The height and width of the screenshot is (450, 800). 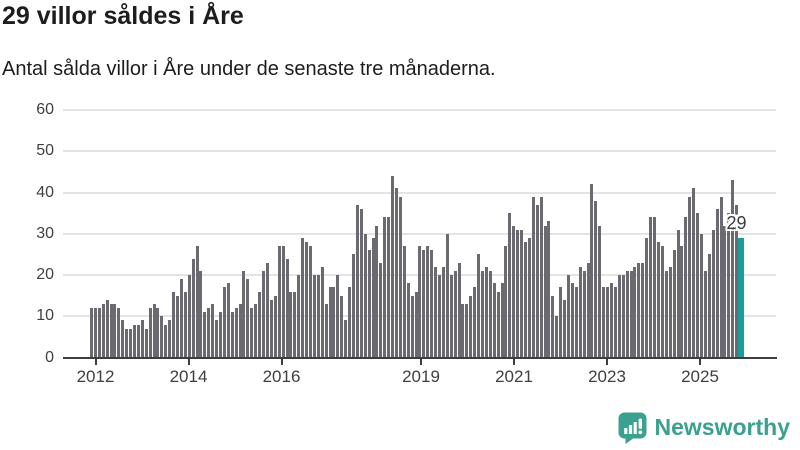 What do you see at coordinates (514, 376) in the screenshot?
I see `x-axis-tick-label: 2021` at bounding box center [514, 376].